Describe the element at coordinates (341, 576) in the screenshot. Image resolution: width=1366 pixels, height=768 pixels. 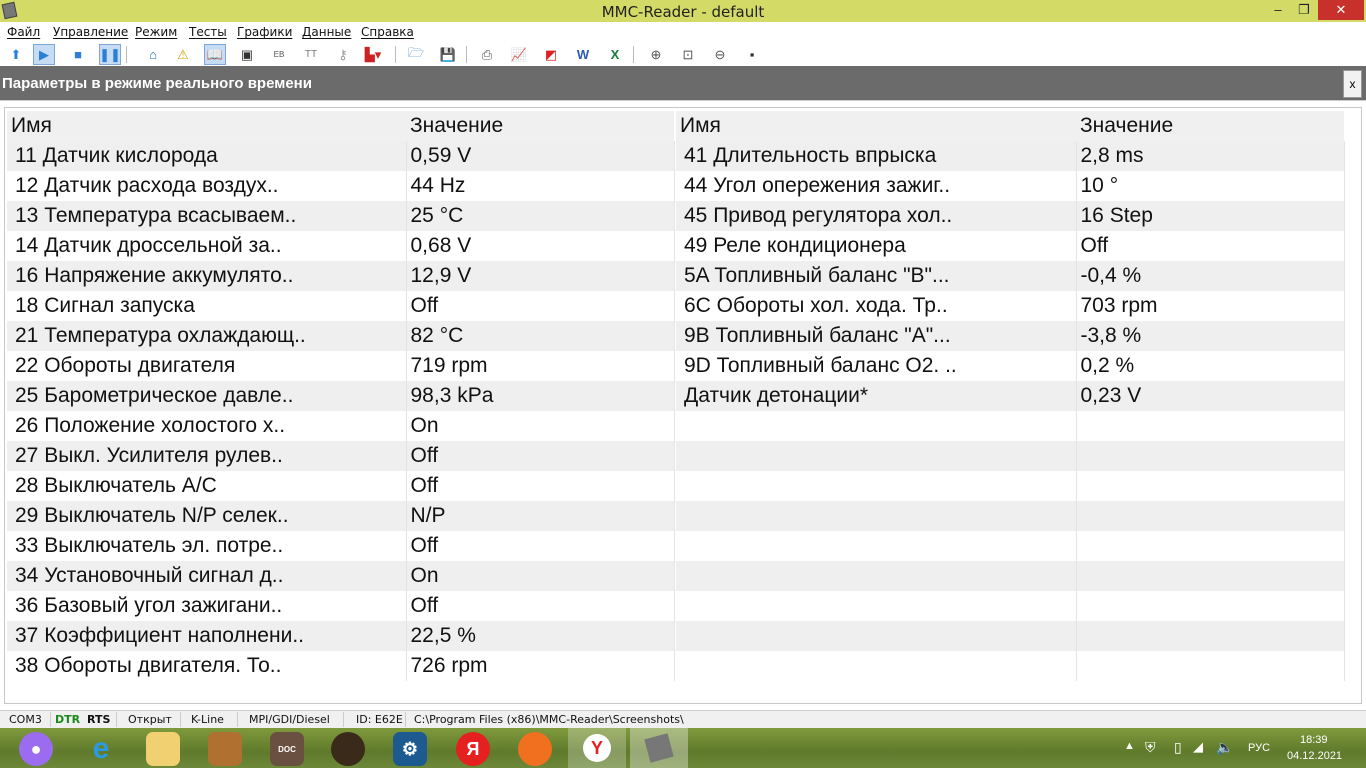
I see `table-row: 34 Установочный сигнал д.. On` at that location.